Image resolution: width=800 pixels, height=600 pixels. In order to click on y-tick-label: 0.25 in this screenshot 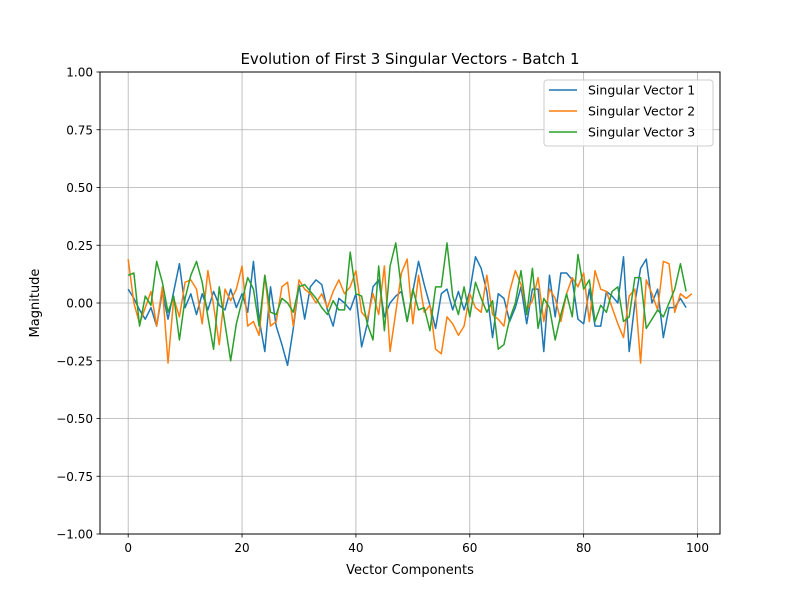, I will do `click(79, 246)`.